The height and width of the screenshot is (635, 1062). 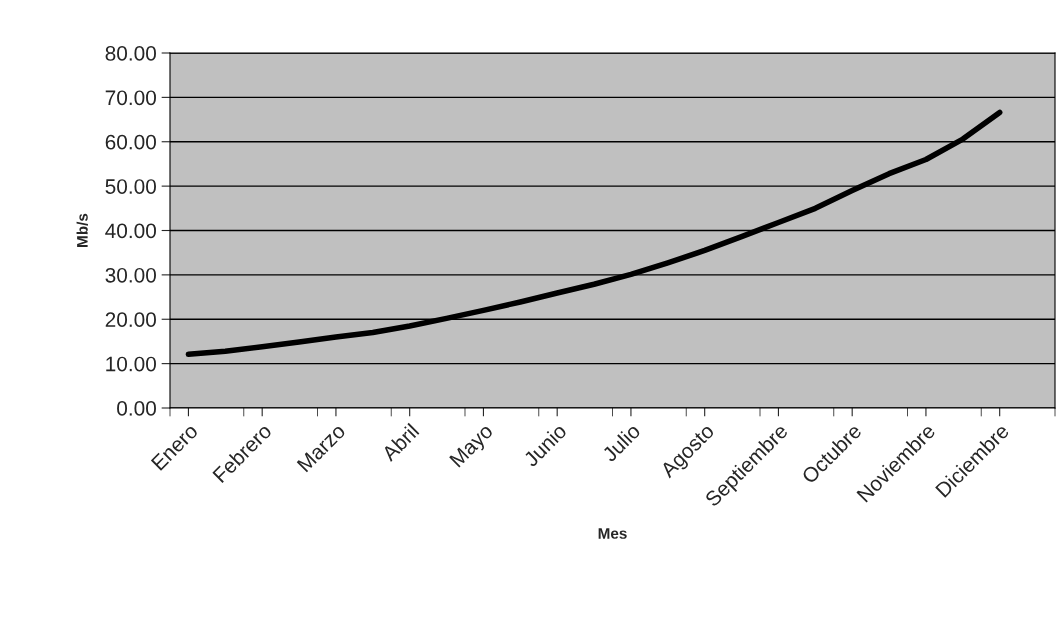 I want to click on x-axis-title: Mes, so click(x=612, y=533).